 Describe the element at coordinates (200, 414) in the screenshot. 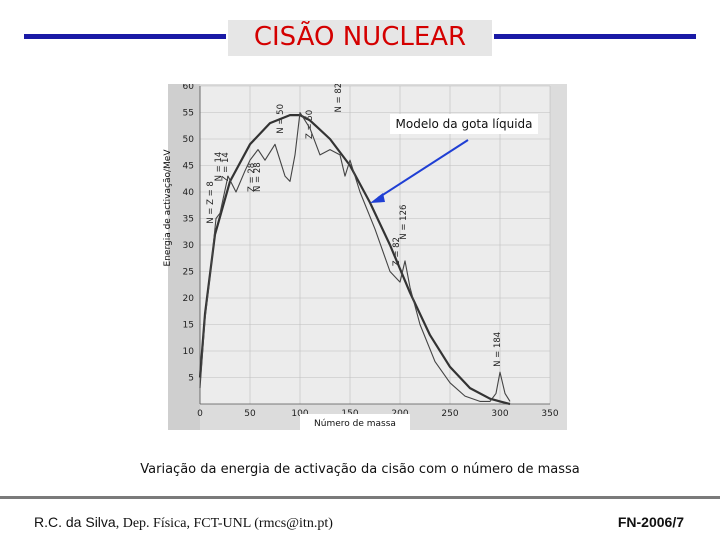

I see `x-tick-label: 0` at that location.